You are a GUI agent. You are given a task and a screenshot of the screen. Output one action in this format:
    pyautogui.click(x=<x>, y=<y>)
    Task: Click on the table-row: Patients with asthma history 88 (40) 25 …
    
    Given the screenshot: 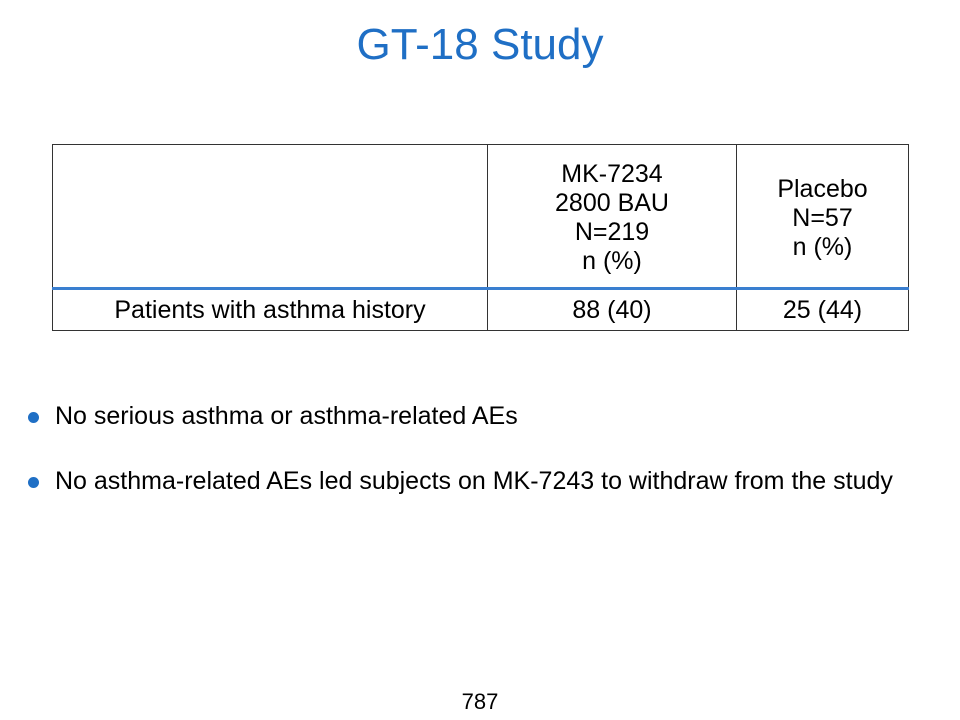 What is the action you would take?
    pyautogui.click(x=480, y=309)
    